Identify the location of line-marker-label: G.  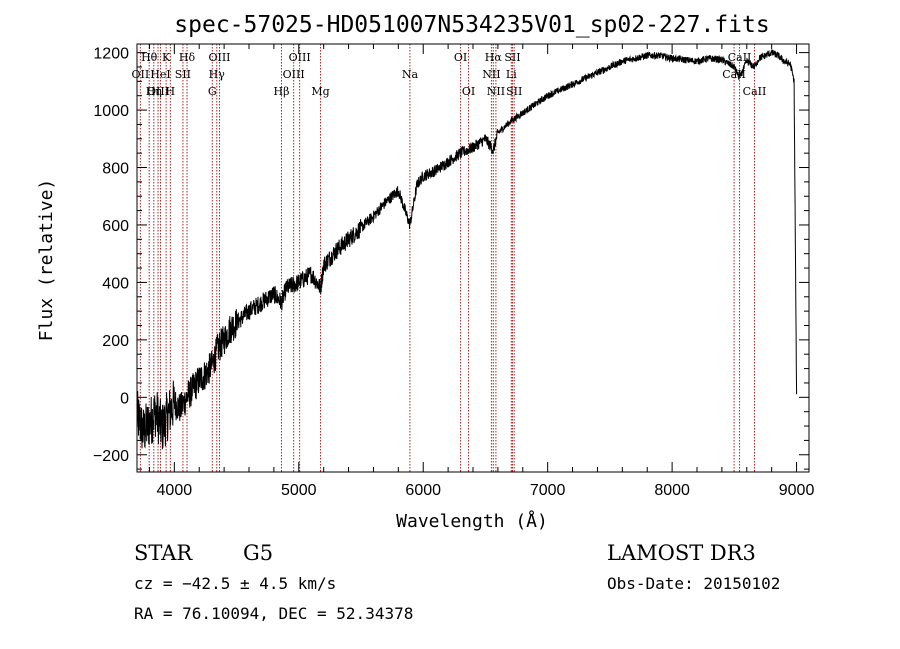
(212, 91).